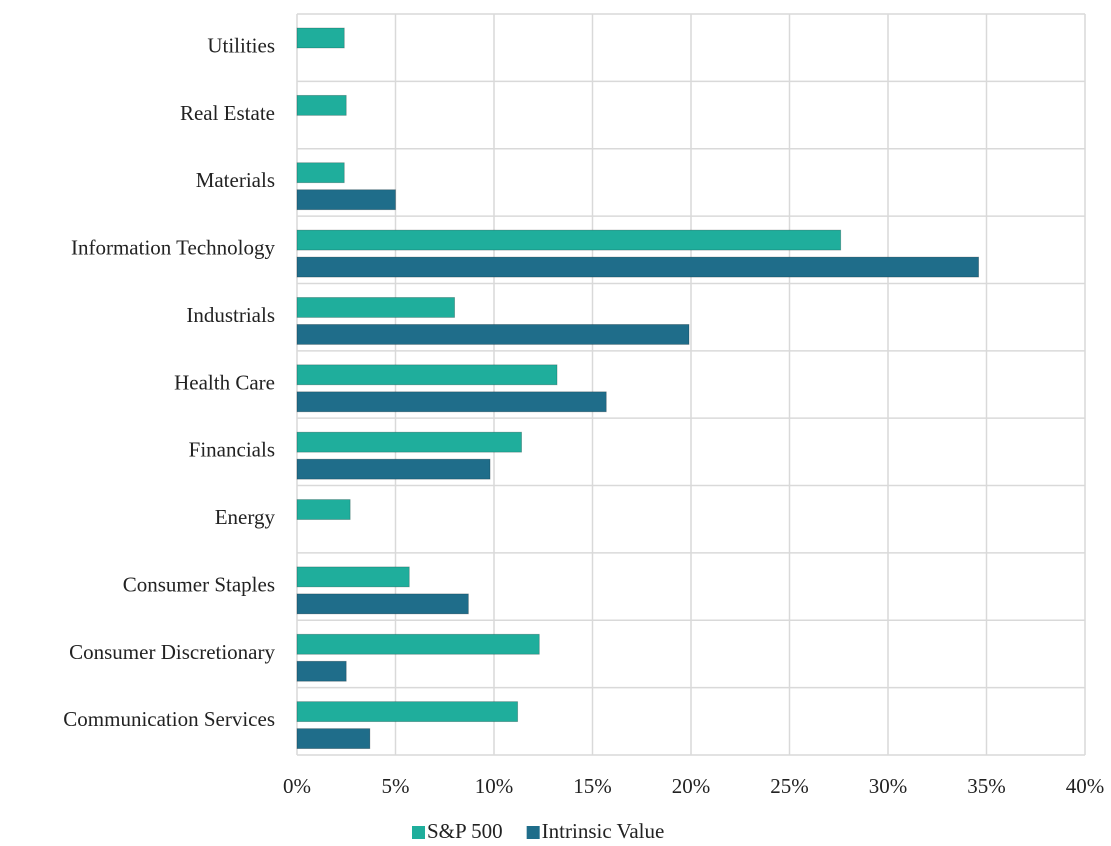 The image size is (1111, 846). Describe the element at coordinates (691, 786) in the screenshot. I see `x-tick-label: 20%` at that location.